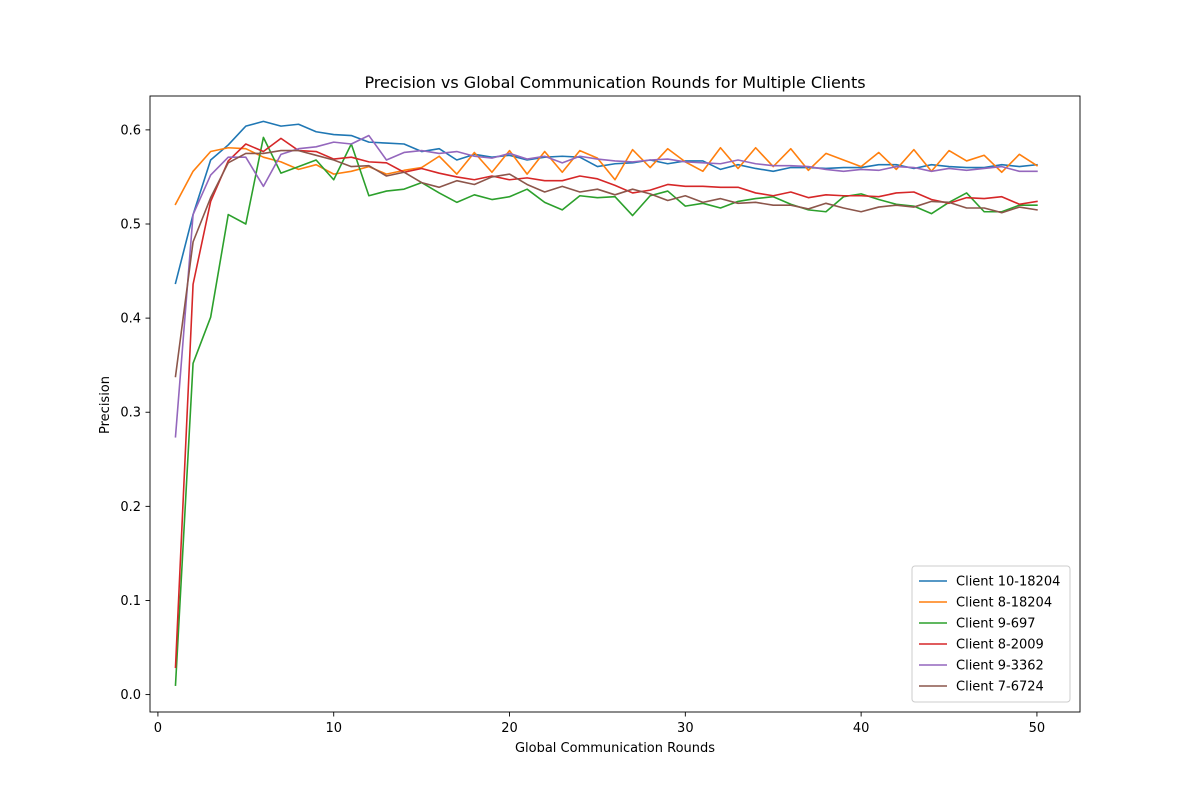  I want to click on y-tick-label: 0.1, so click(130, 601).